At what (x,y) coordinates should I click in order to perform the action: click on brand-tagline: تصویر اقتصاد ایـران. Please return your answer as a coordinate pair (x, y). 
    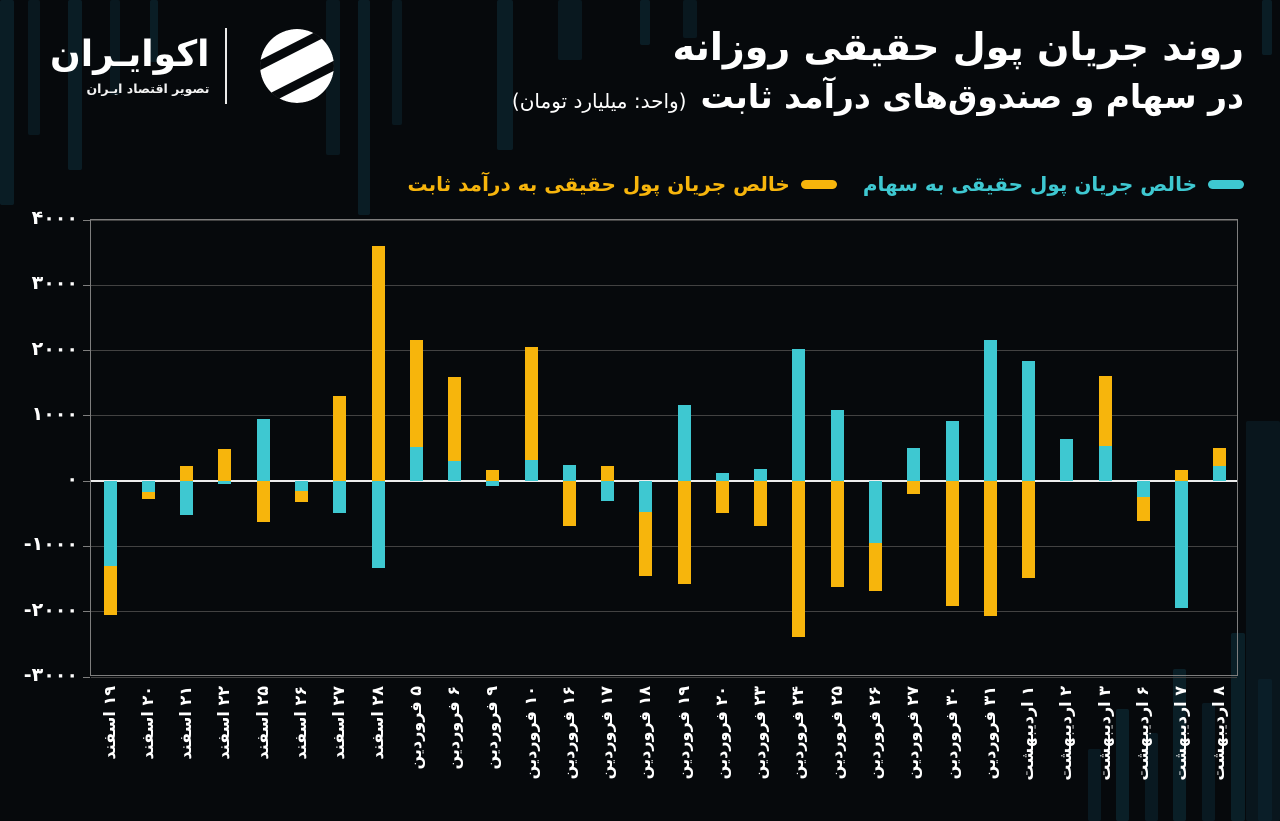
    Looking at the image, I should click on (148, 88).